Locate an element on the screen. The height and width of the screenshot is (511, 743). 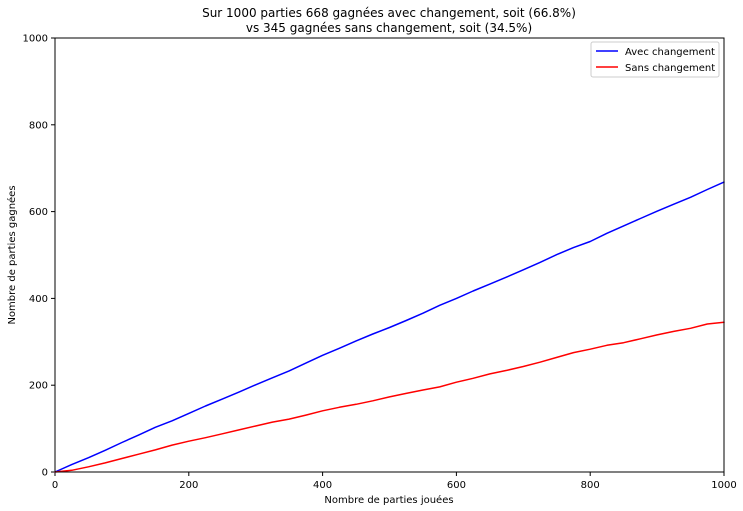
x-axis-label: Nombre de parties jouées is located at coordinates (388, 500).